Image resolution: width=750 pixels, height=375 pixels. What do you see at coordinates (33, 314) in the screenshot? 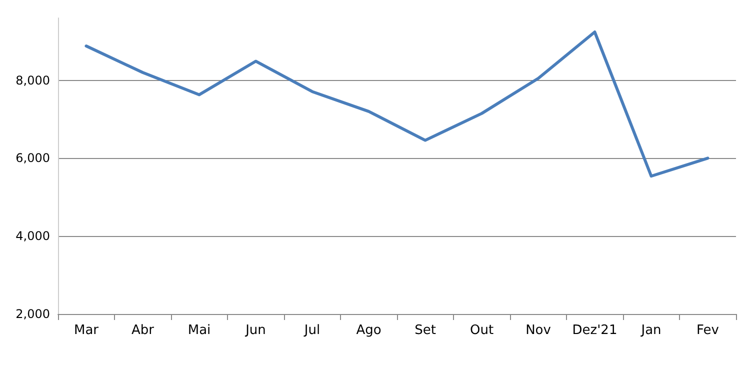
I see `y-tick-label: 2,000` at bounding box center [33, 314].